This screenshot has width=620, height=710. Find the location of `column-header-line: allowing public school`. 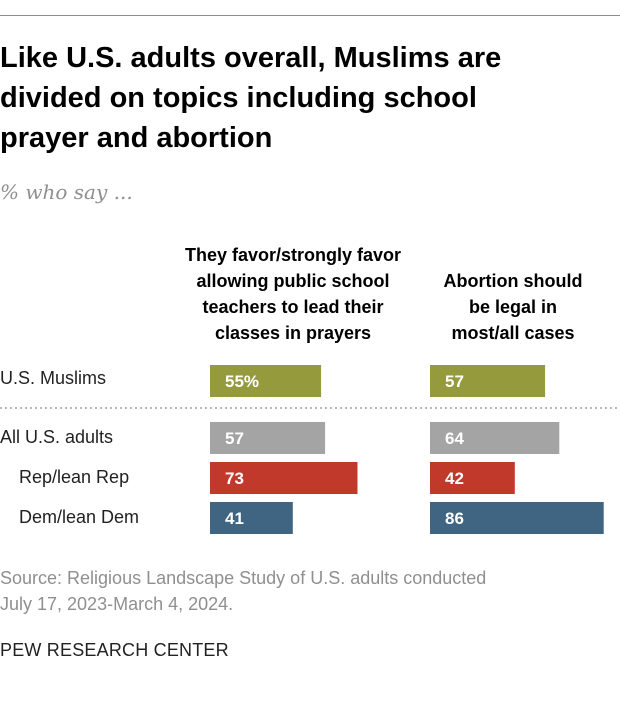

column-header-line: allowing public school is located at coordinates (293, 281).